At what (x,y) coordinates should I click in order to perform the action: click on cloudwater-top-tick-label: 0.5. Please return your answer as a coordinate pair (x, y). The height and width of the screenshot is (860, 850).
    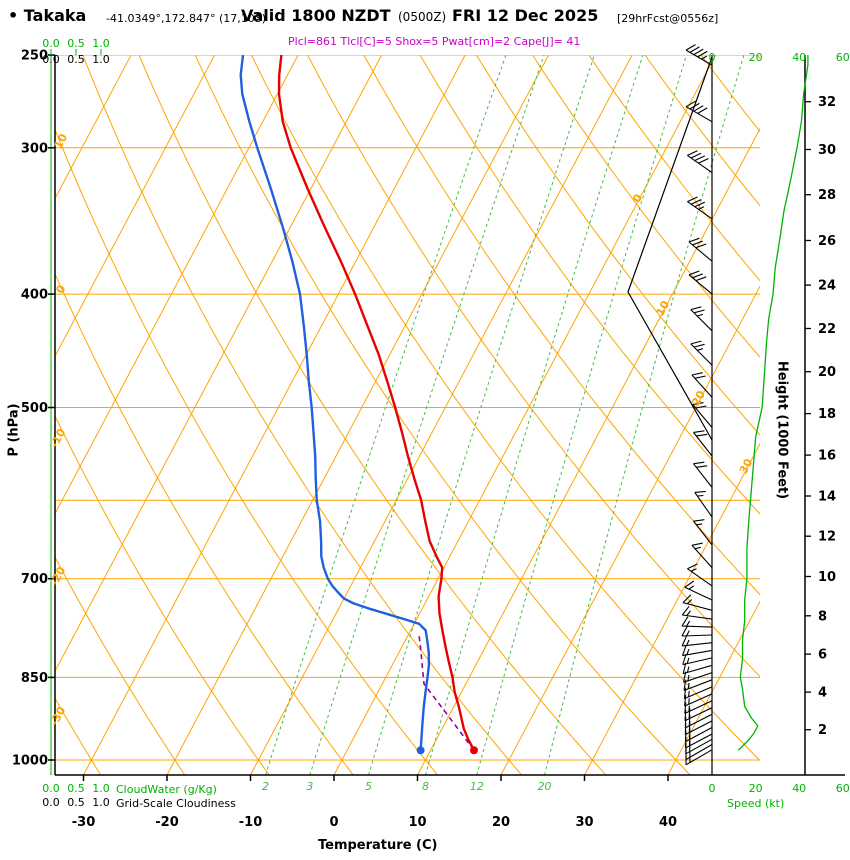
    Looking at the image, I should click on (76, 43).